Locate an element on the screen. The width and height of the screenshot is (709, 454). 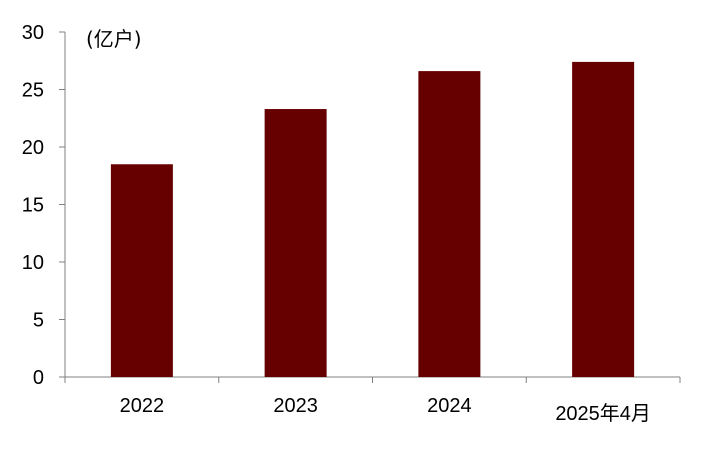
y-tick-label: 25 is located at coordinates (33, 91).